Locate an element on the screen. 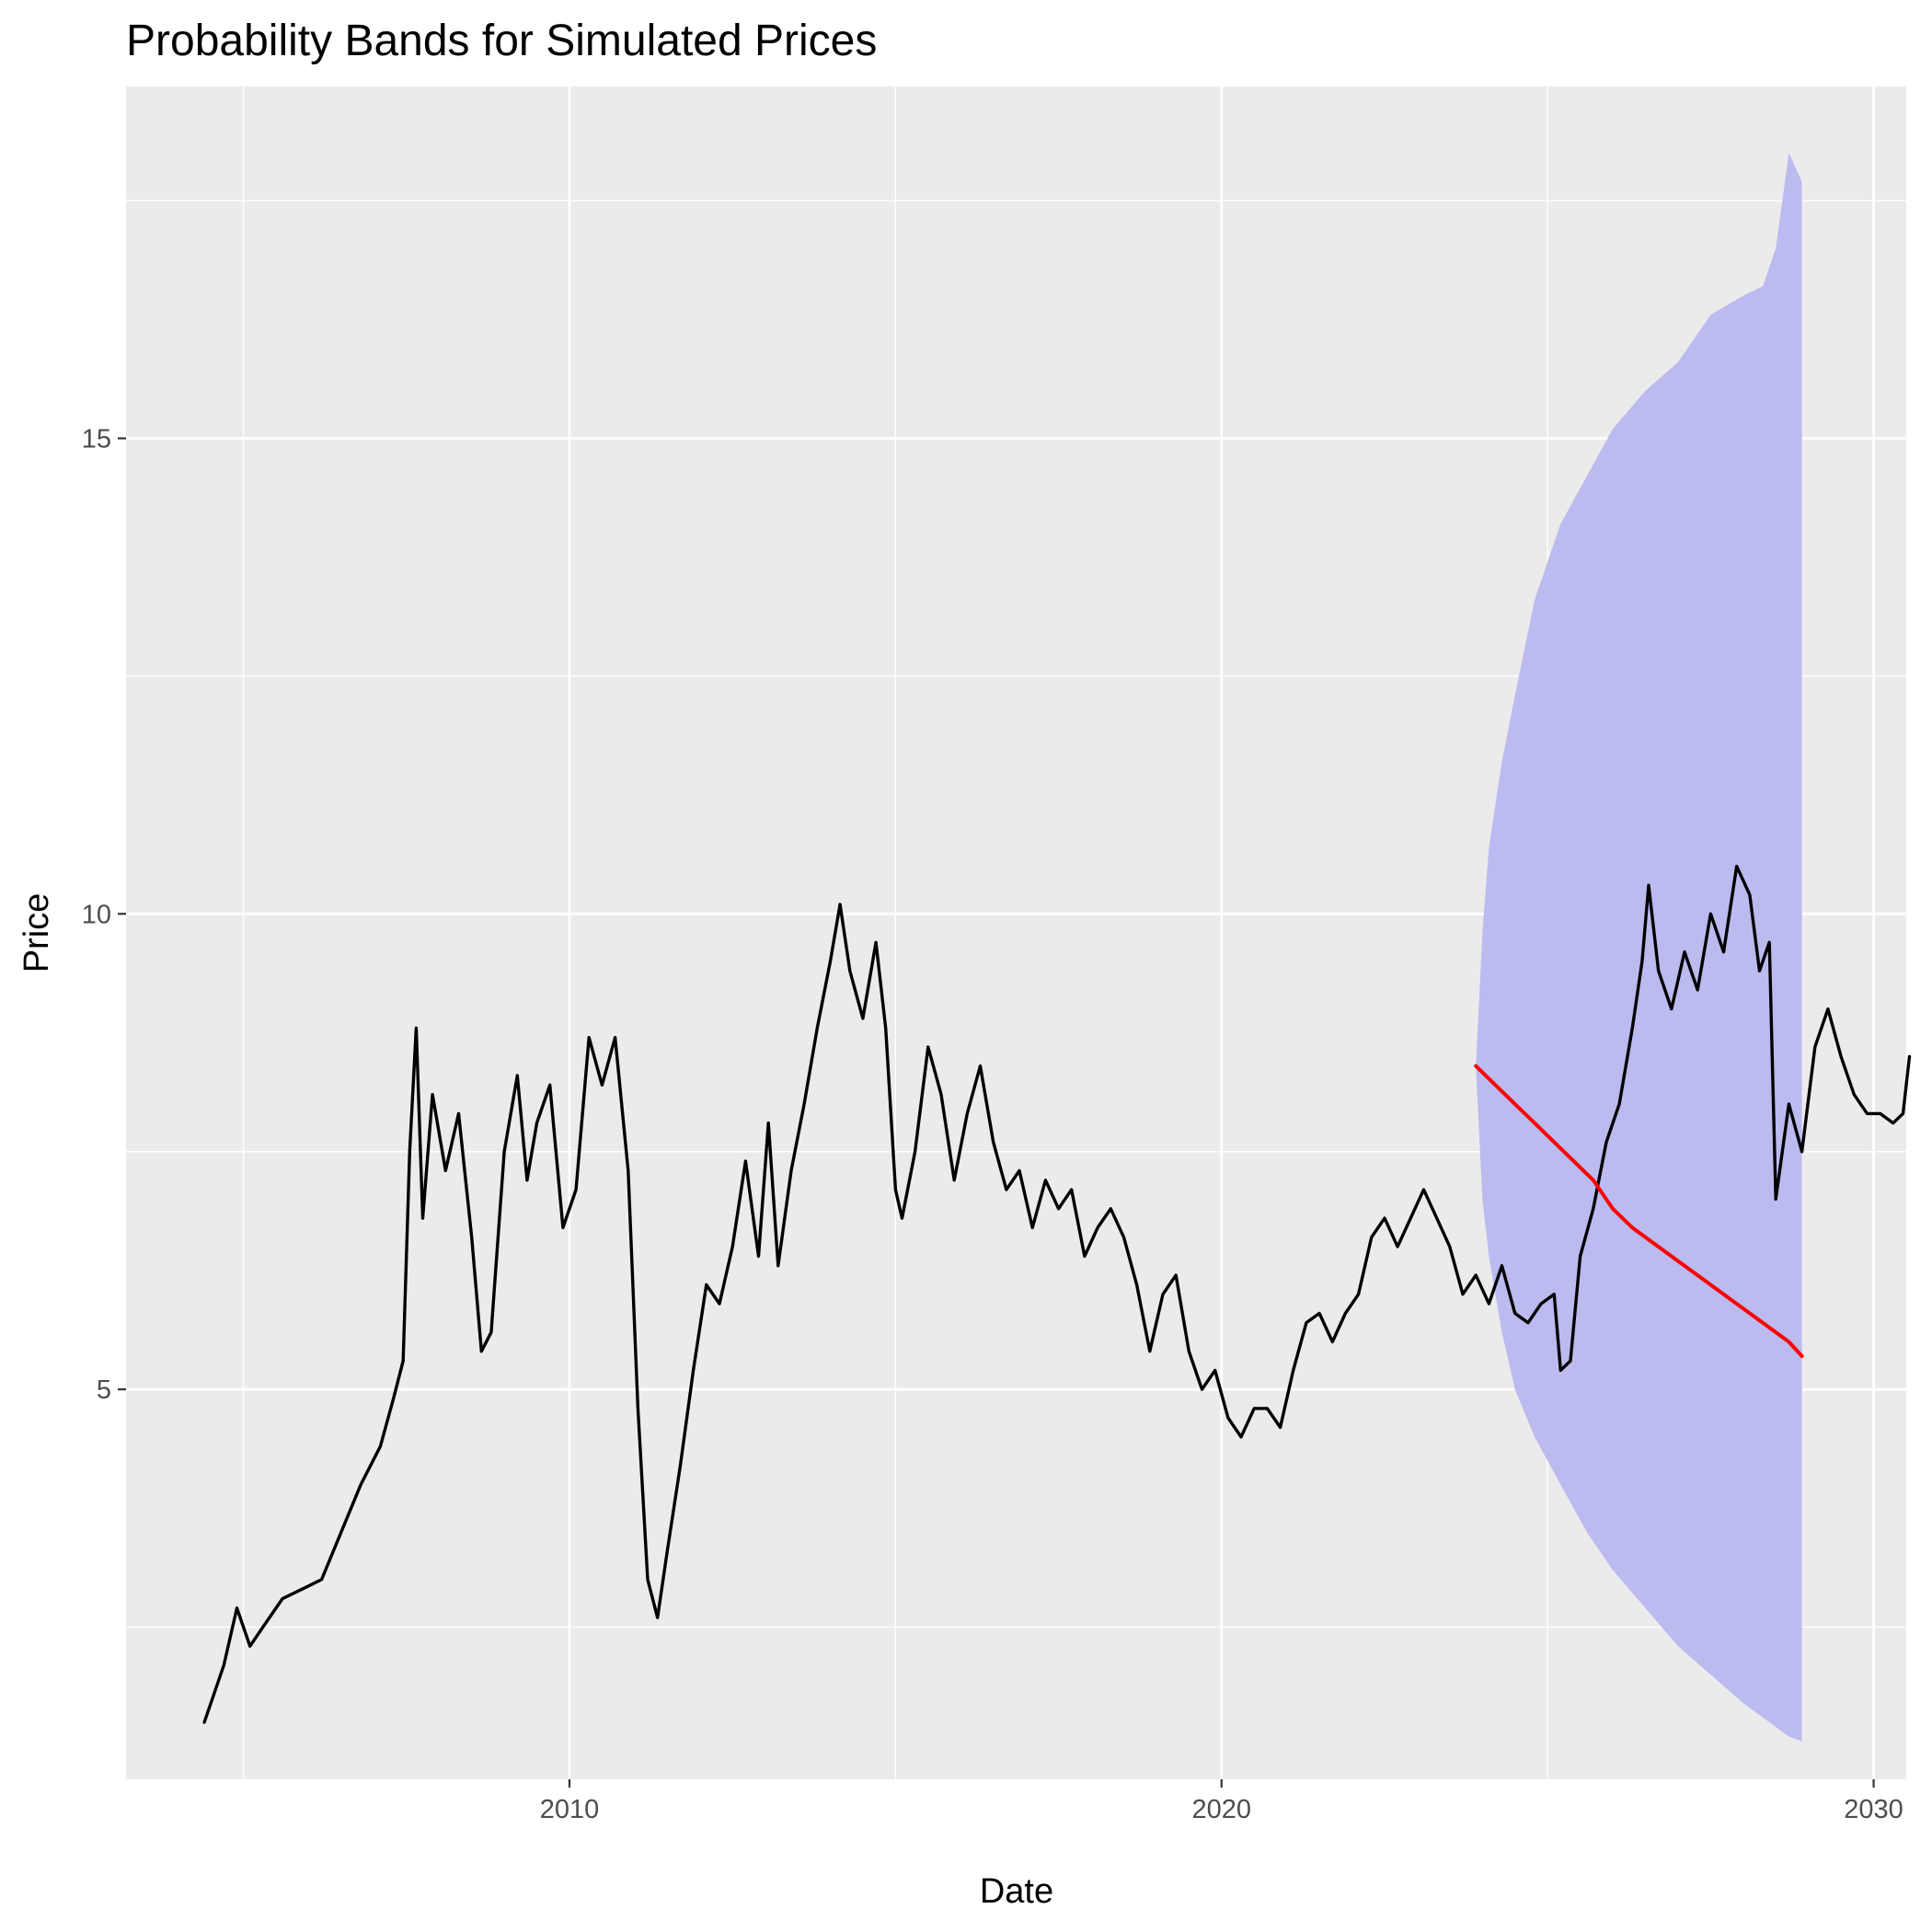  x-tick-label: 2030 is located at coordinates (1873, 1809).